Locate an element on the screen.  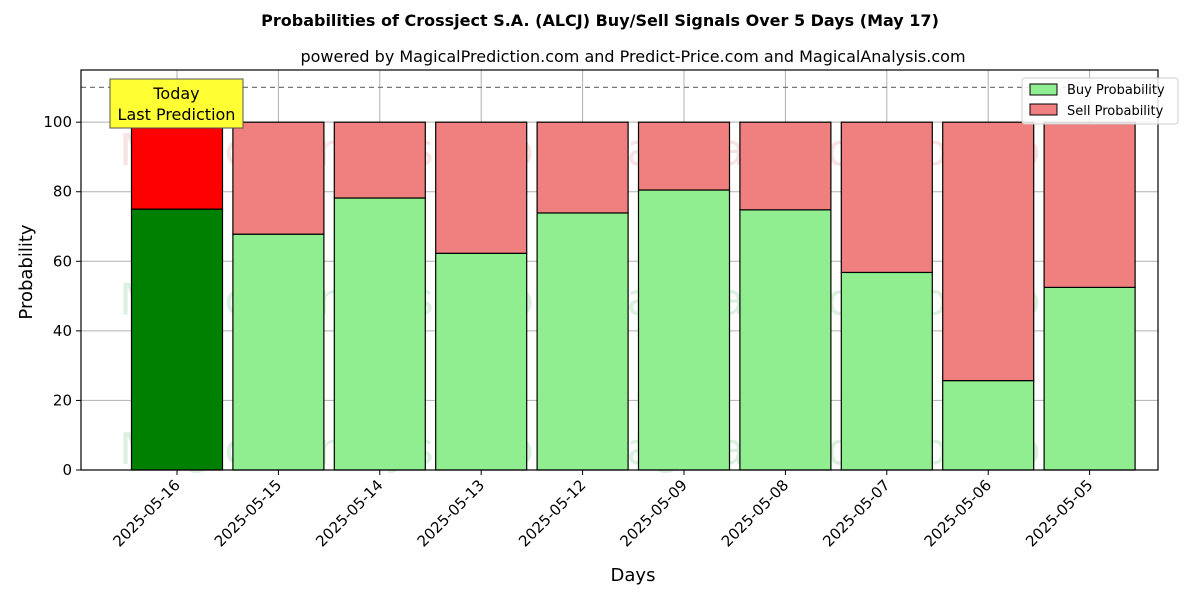
today-annotation: Today Last Prediction is located at coordinates (176, 103).